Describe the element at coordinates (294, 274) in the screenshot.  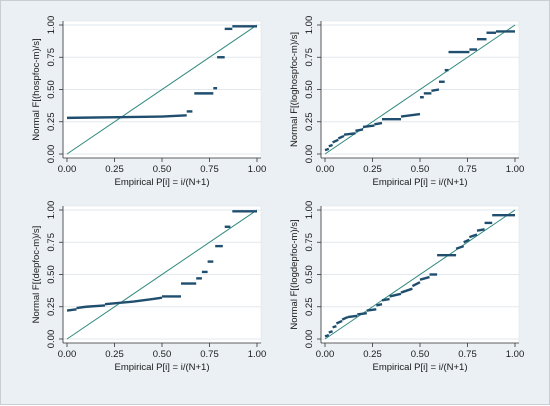
I see `y-axis-title: Normal F[(logdepfoc-m)/s]` at that location.